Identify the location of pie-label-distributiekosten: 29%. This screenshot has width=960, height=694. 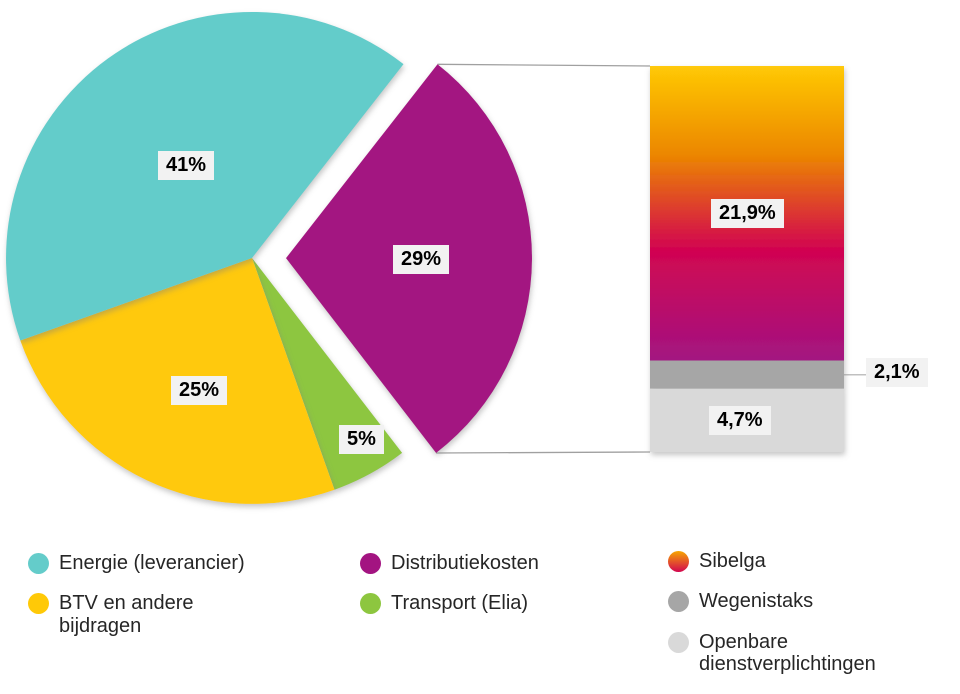
(421, 259).